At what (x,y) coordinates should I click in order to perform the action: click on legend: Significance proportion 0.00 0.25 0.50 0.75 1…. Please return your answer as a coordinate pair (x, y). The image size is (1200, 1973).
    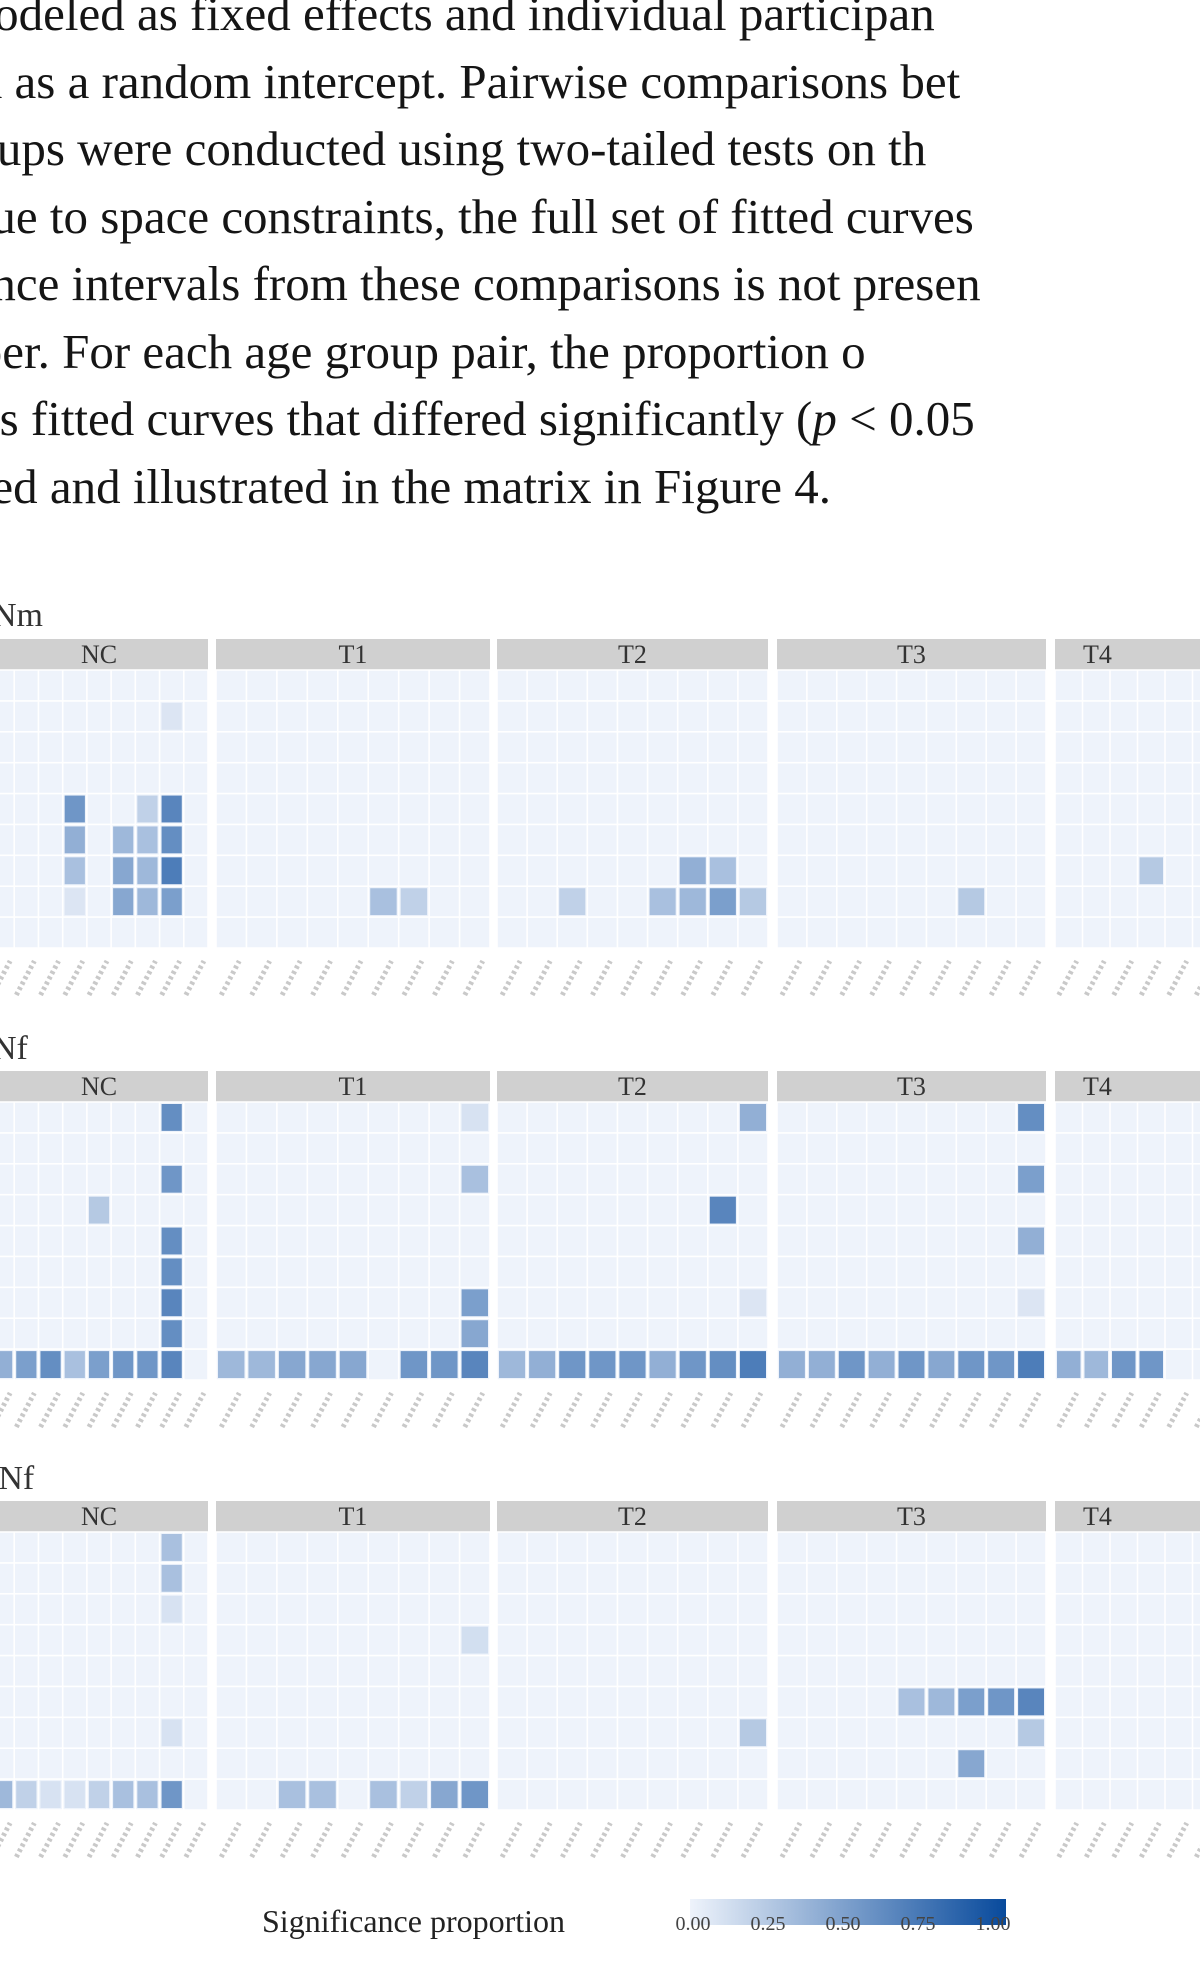
    Looking at the image, I should click on (636, 1919).